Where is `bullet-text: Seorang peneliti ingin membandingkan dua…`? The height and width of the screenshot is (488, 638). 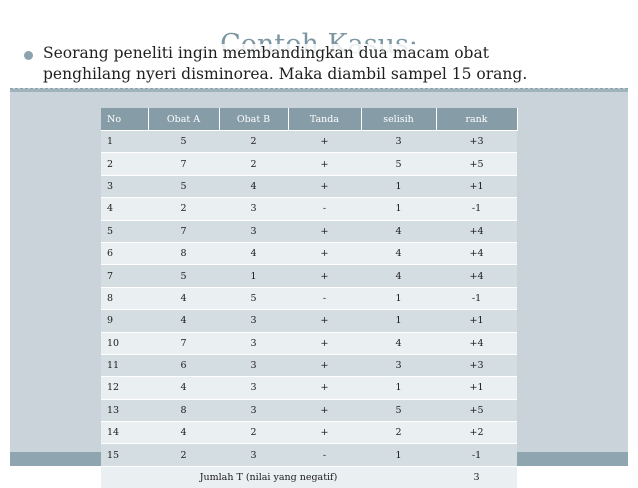
bullet-text: Seorang peneliti ingin membandingkan dua… is located at coordinates (335, 64).